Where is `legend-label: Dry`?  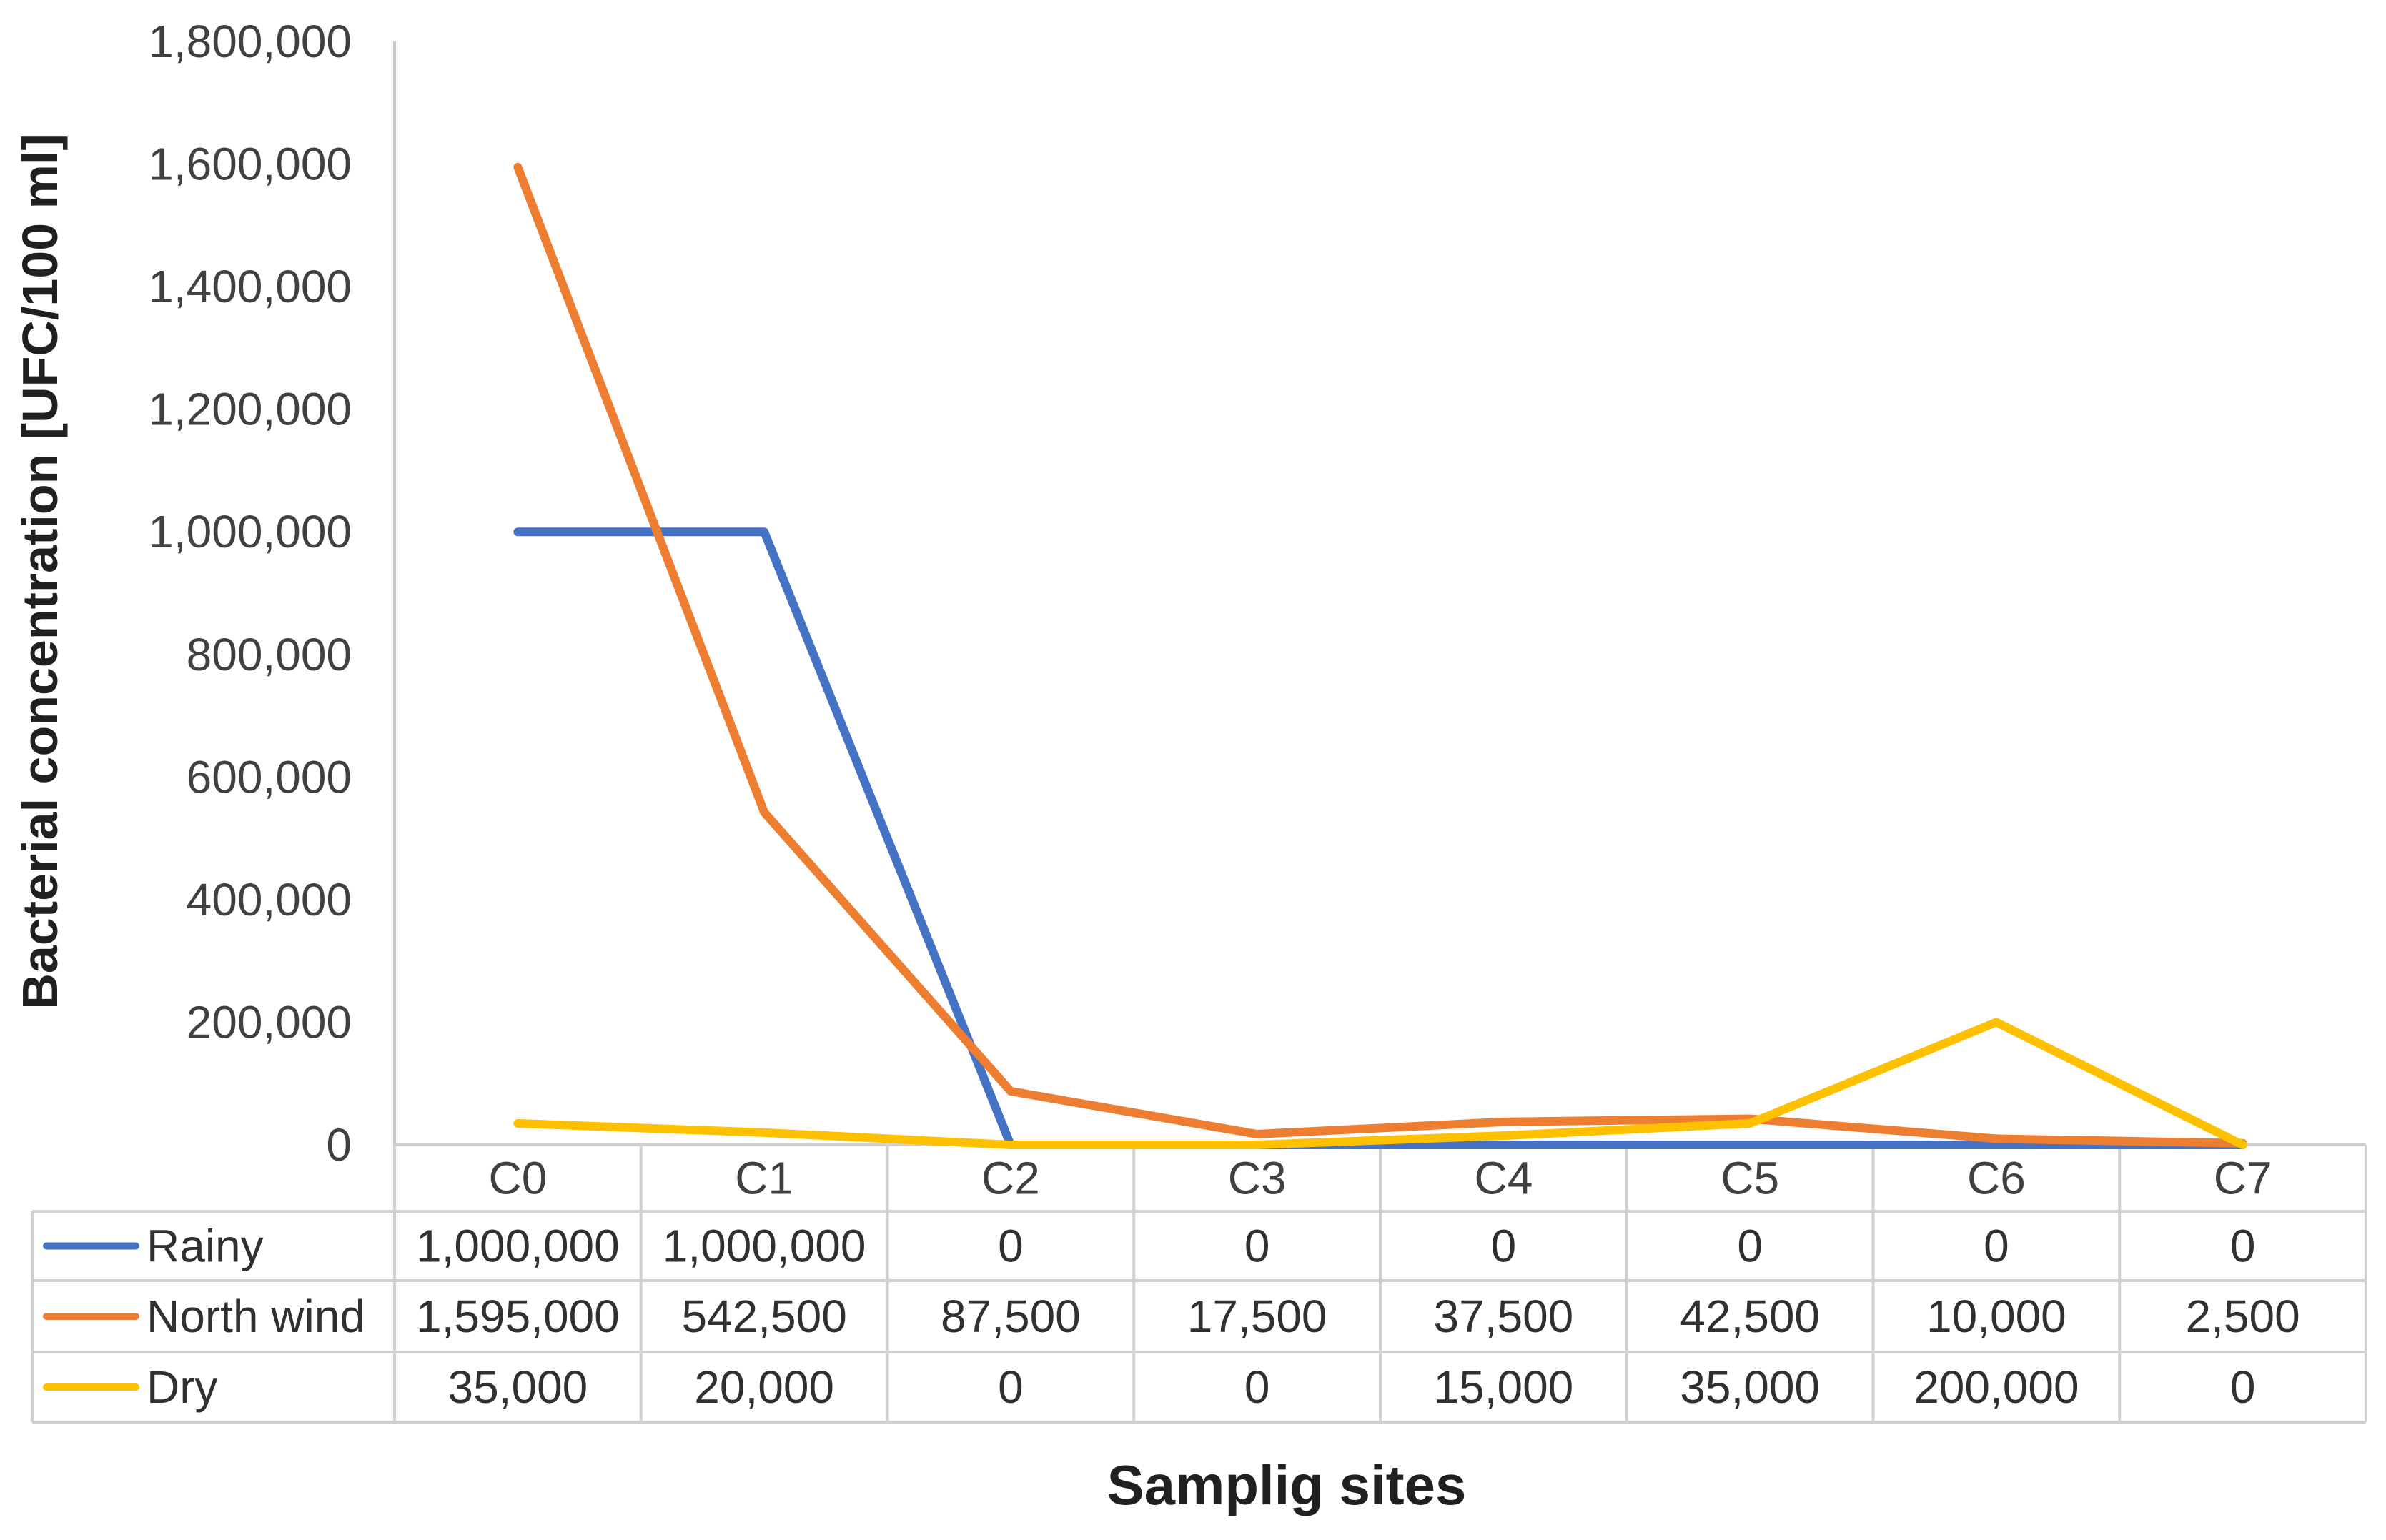
legend-label: Dry is located at coordinates (182, 1387).